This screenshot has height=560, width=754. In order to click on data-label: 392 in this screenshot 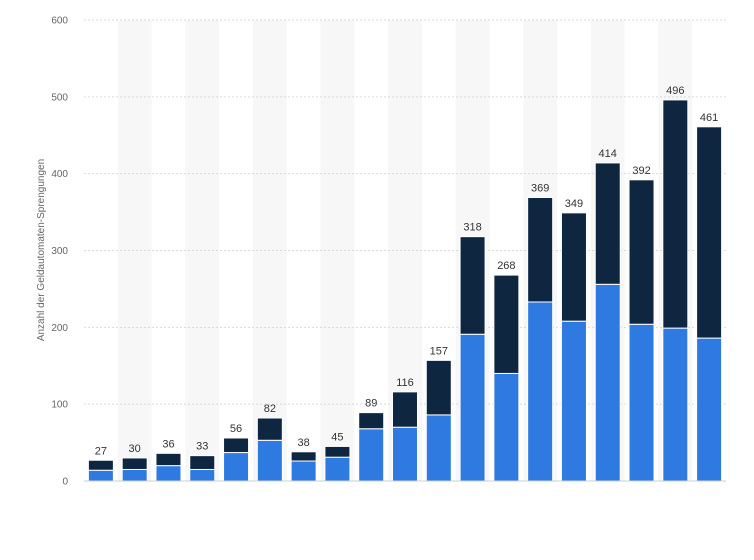, I will do `click(641, 171)`.